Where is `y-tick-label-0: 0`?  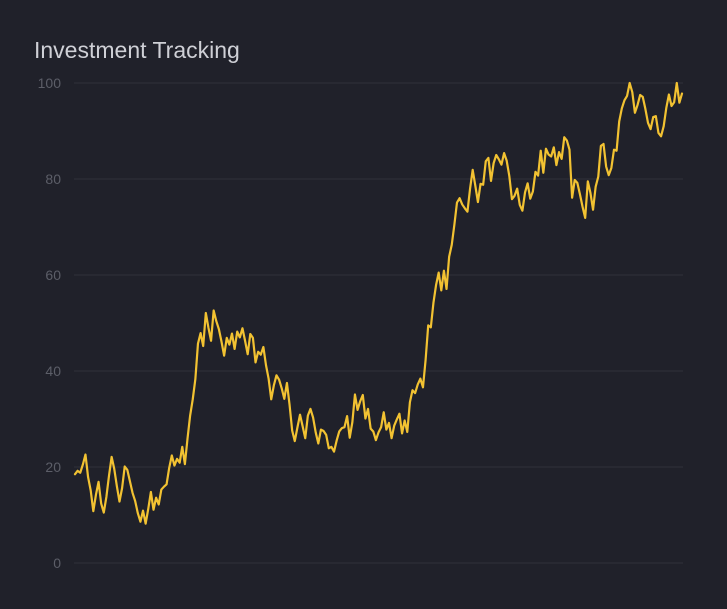 y-tick-label-0: 0 is located at coordinates (57, 563).